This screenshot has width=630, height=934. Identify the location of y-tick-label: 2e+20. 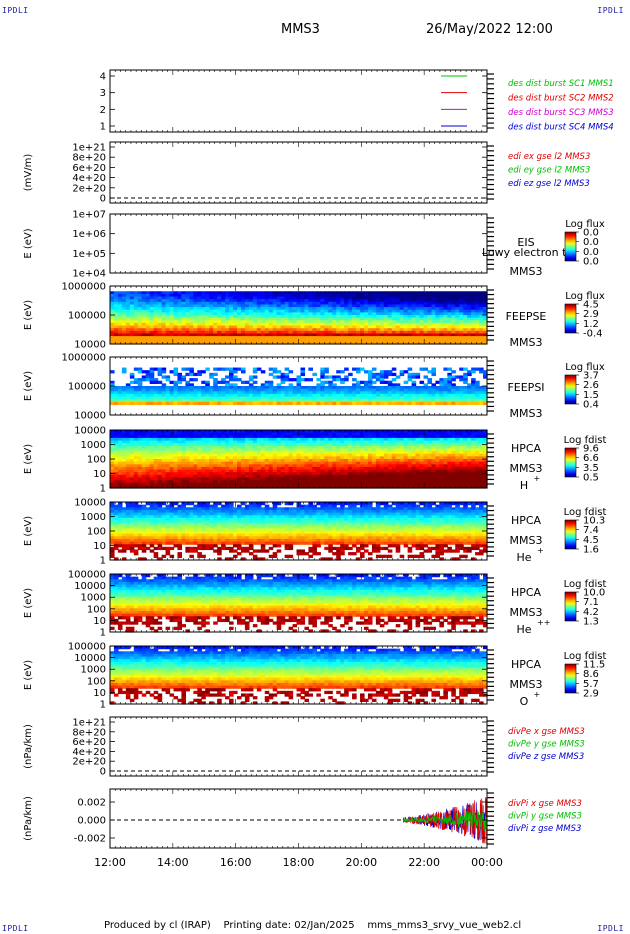
(89, 188).